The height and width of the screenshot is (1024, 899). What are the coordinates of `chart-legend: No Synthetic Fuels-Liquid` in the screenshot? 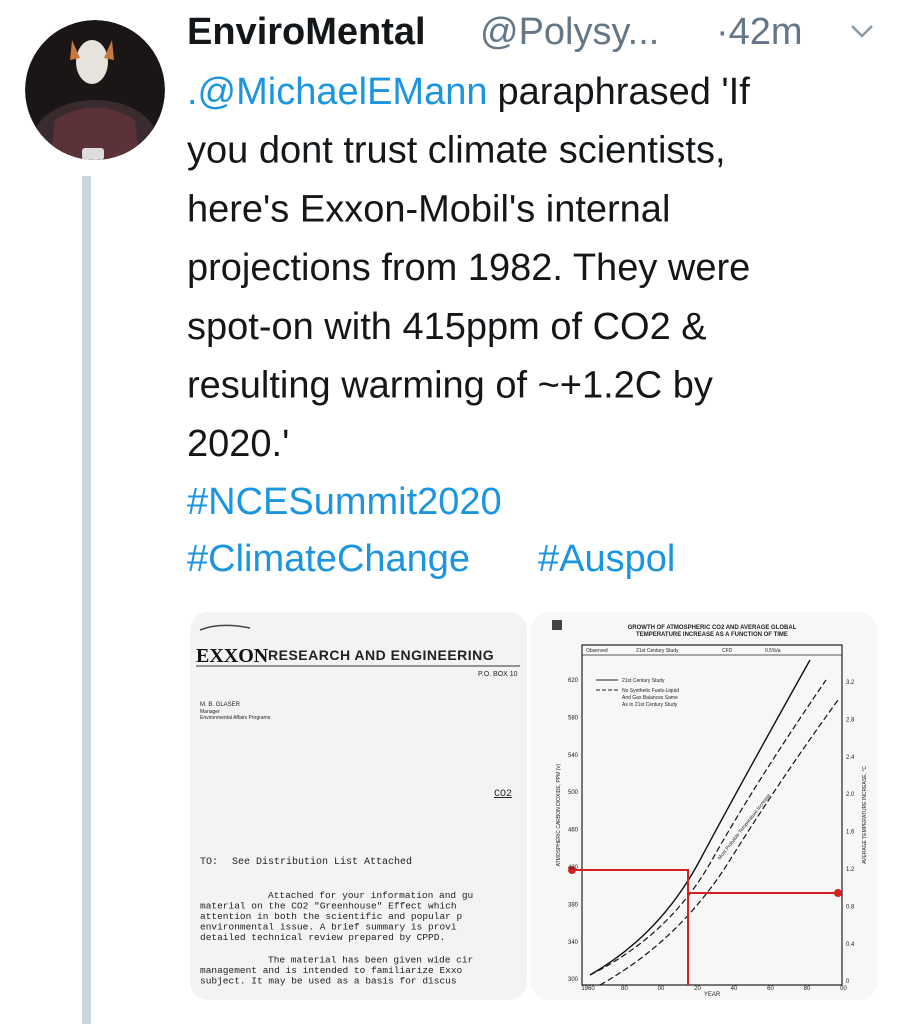 It's located at (650, 691).